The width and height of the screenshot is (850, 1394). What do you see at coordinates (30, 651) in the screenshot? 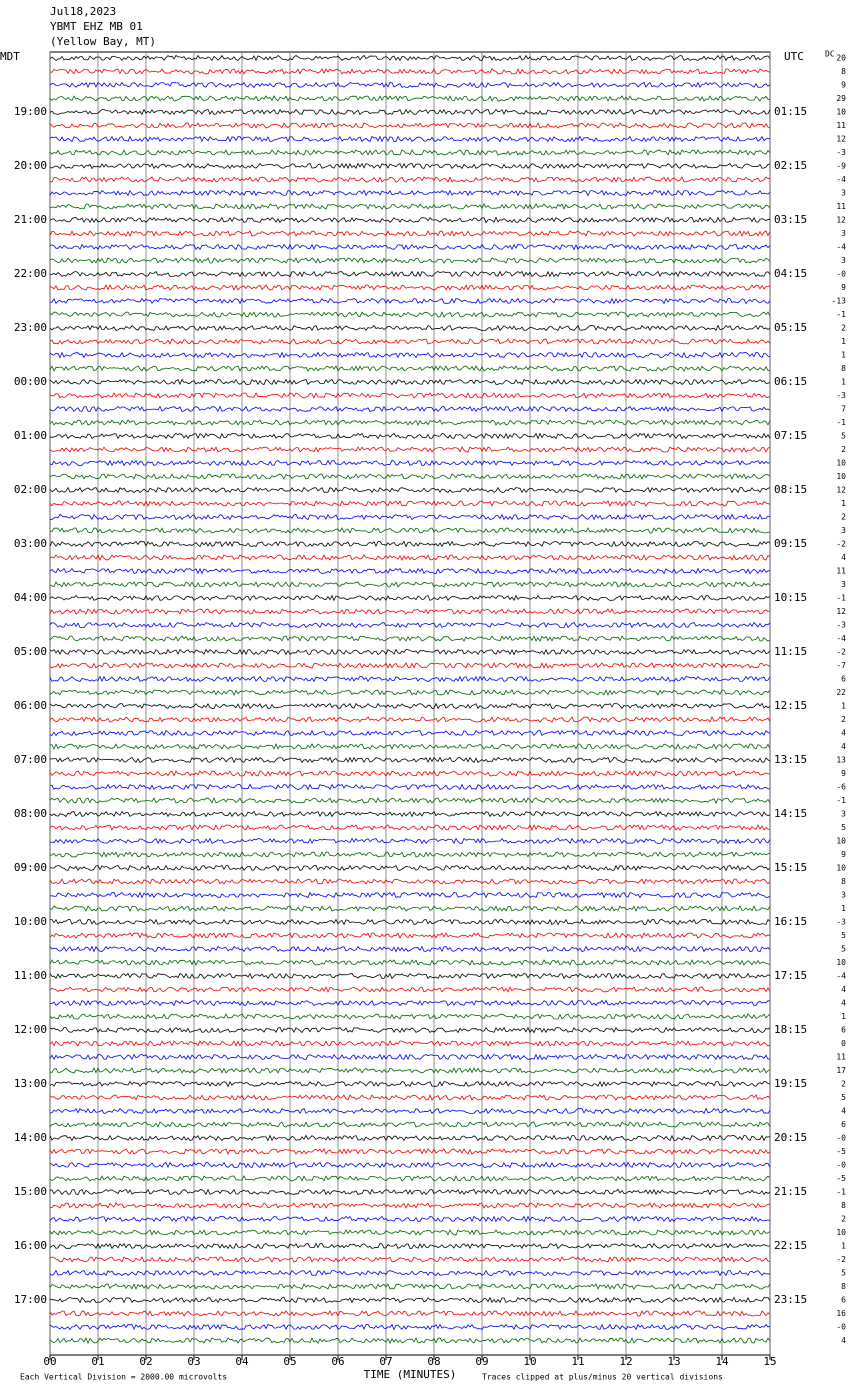
I see `mdt-label: 05:00` at bounding box center [30, 651].